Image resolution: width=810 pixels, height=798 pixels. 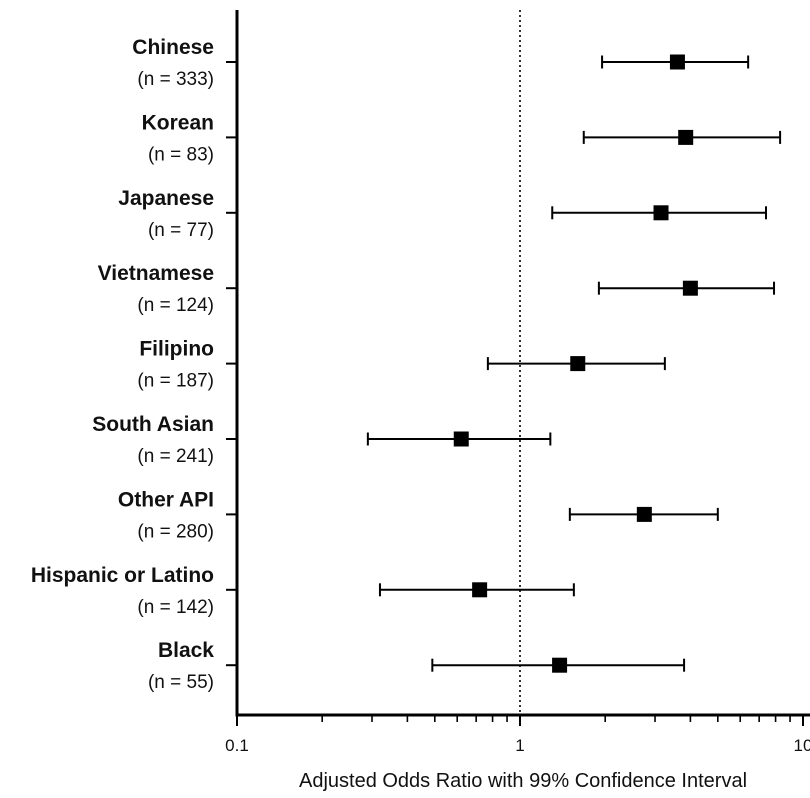 What do you see at coordinates (237, 745) in the screenshot?
I see `x-tick-label: 0.1` at bounding box center [237, 745].